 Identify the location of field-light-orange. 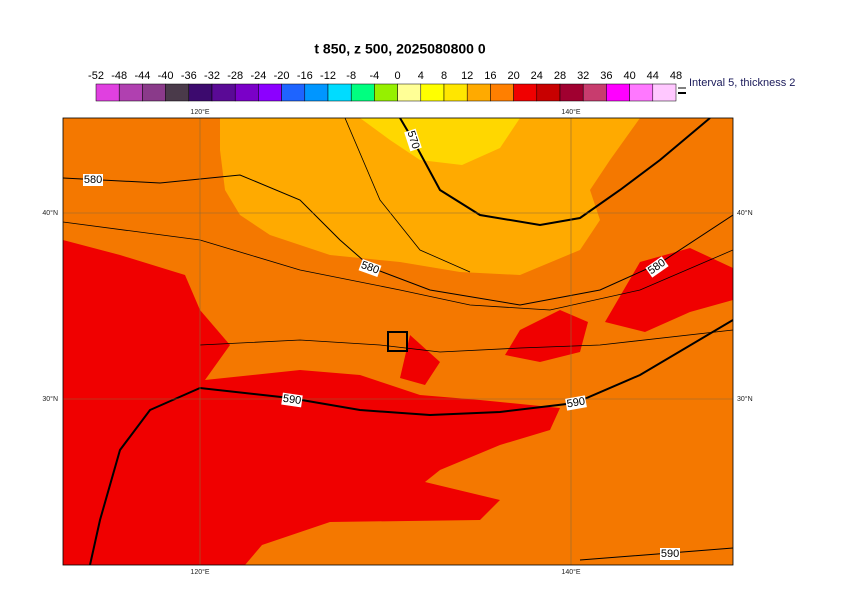
(430, 196).